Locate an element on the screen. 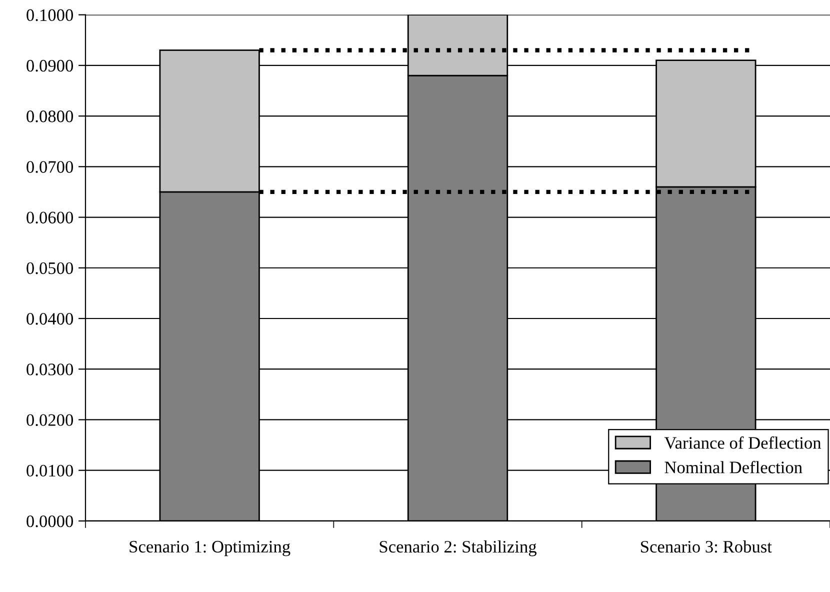 The image size is (830, 592). y-tick-label: 0.0800 is located at coordinates (50, 116).